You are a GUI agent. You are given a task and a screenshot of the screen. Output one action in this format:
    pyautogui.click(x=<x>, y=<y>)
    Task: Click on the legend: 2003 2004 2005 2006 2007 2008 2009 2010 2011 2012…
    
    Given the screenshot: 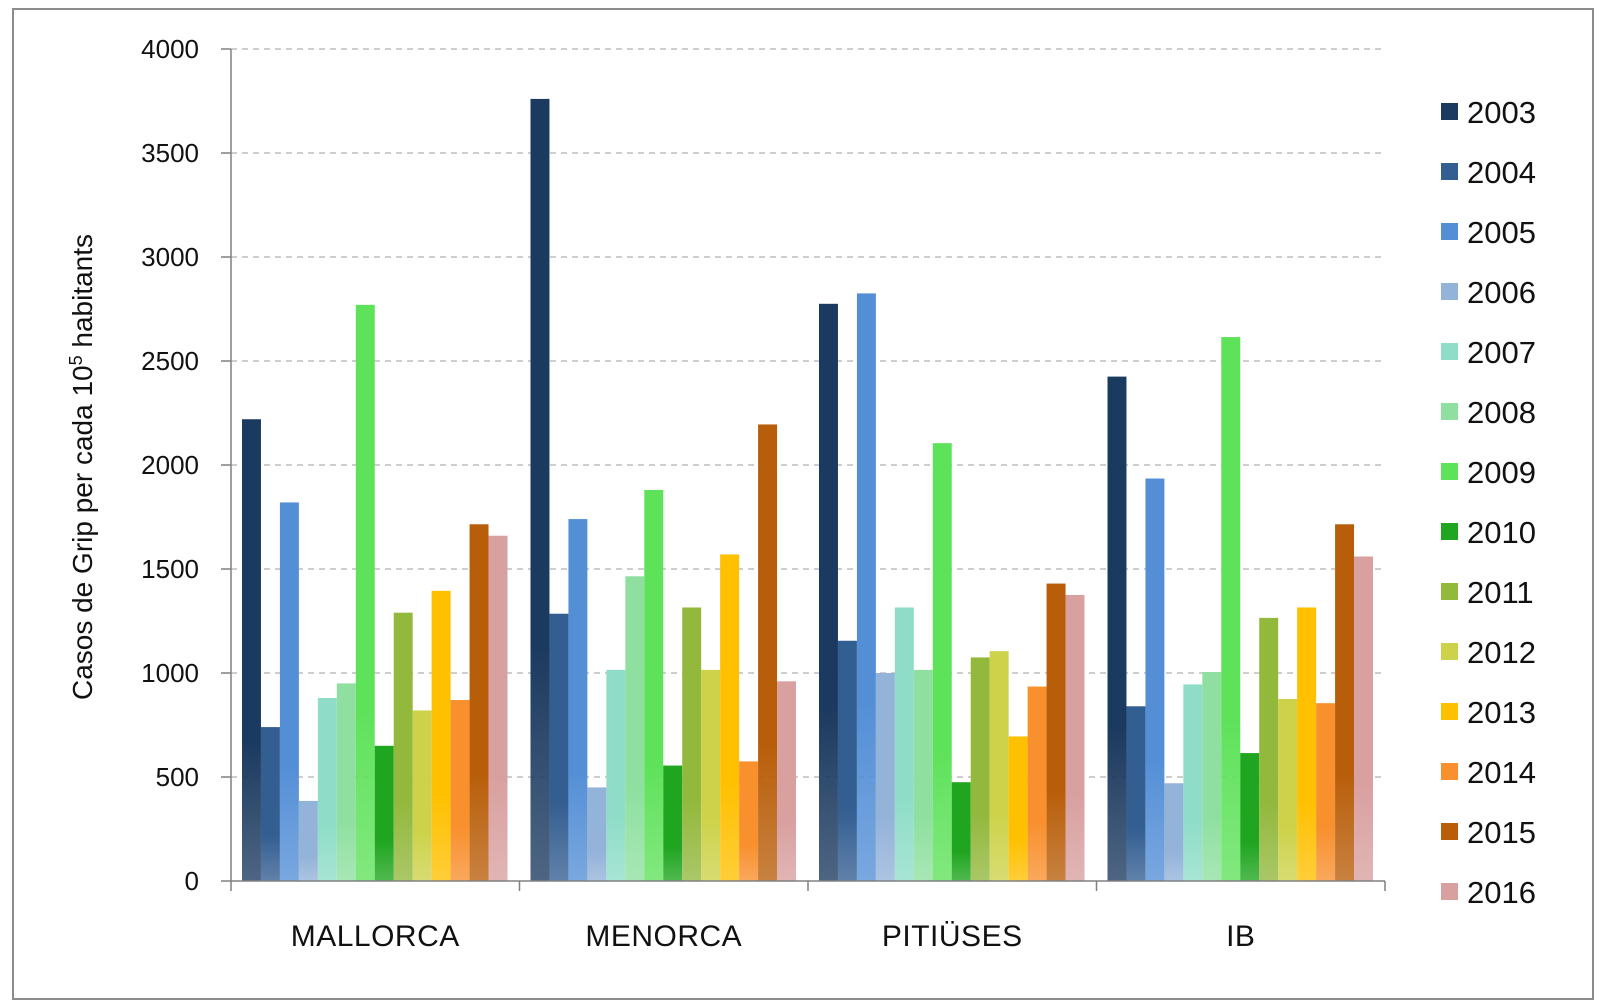 What is the action you would take?
    pyautogui.click(x=1488, y=502)
    